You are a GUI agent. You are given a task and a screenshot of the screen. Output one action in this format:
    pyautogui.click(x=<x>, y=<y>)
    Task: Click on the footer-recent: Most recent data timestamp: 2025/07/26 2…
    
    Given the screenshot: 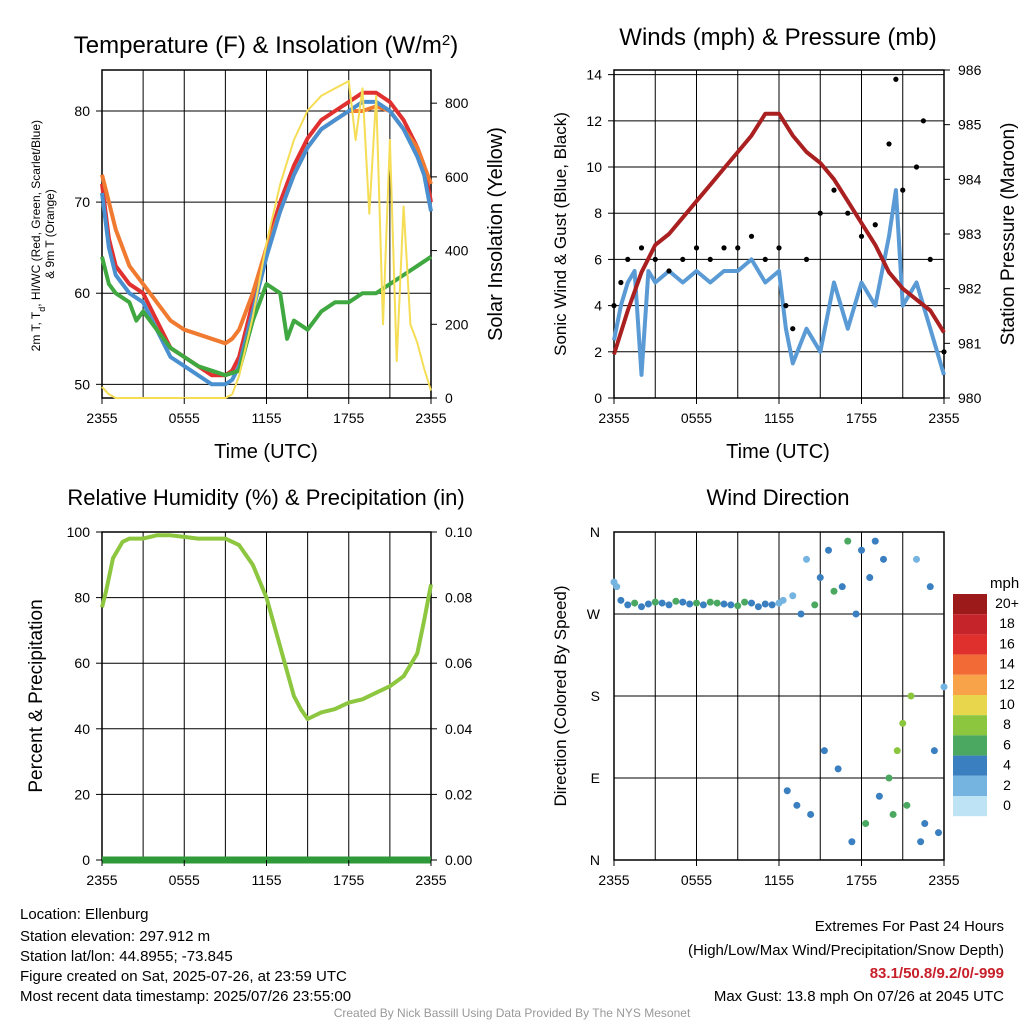 What is the action you would take?
    pyautogui.click(x=186, y=996)
    